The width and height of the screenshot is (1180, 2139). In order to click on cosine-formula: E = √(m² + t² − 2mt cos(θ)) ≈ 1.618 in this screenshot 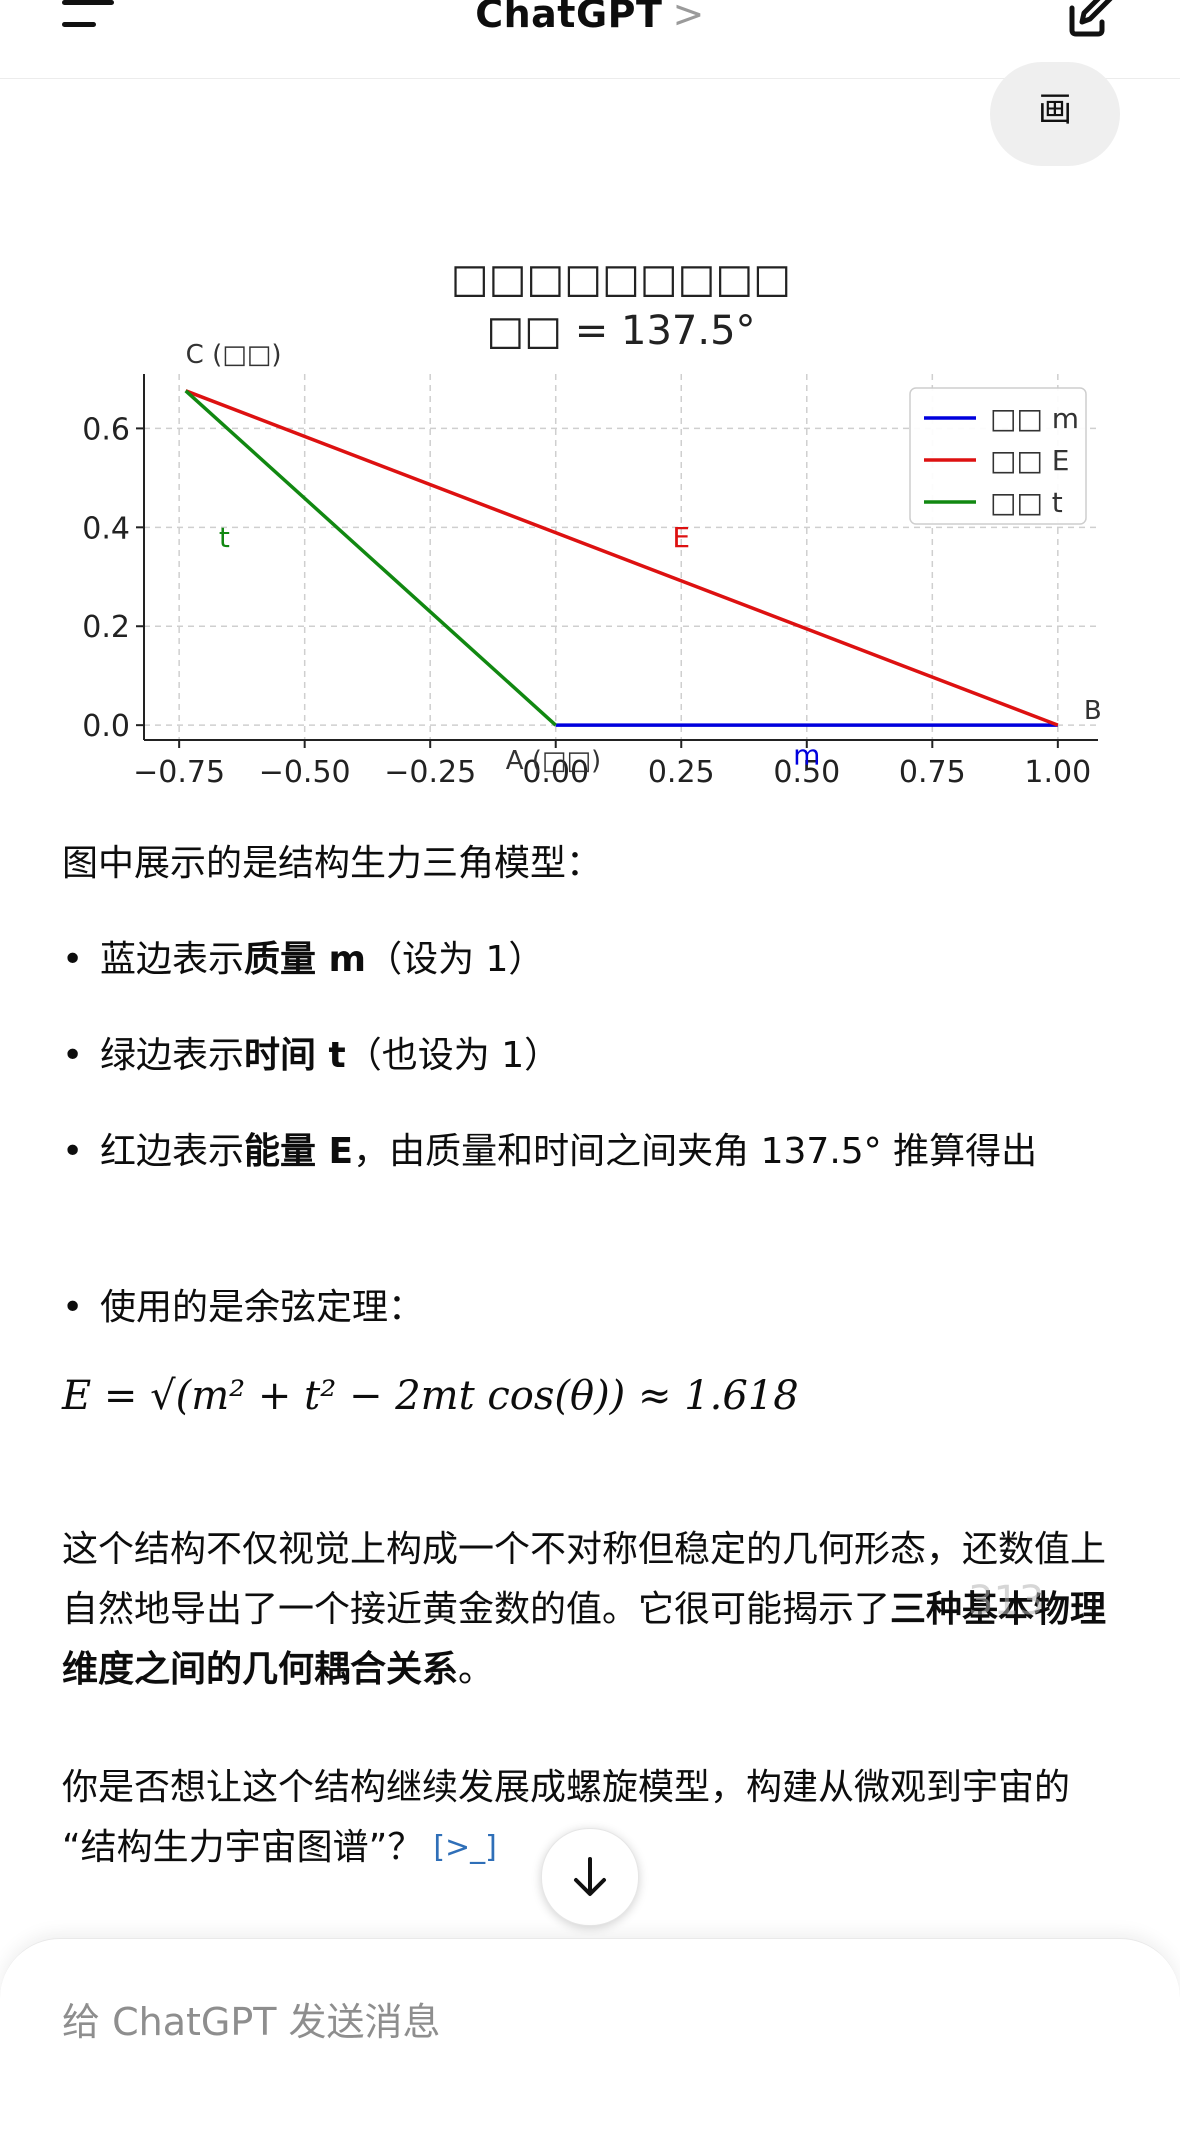, I will do `click(430, 1396)`.